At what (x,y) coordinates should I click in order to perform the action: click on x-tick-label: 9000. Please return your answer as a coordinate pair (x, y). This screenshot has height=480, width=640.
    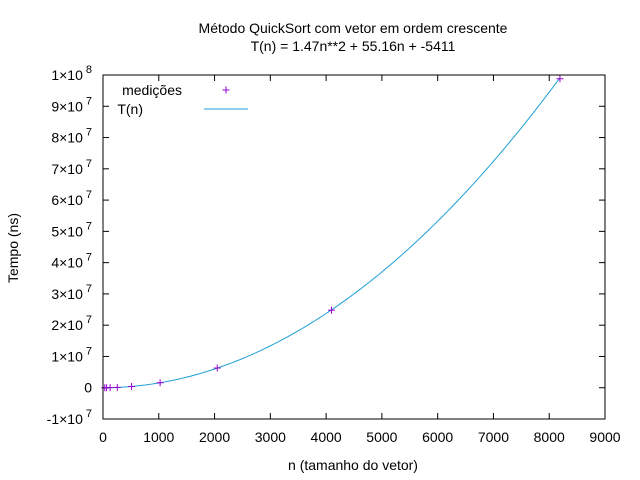
    Looking at the image, I should click on (604, 437).